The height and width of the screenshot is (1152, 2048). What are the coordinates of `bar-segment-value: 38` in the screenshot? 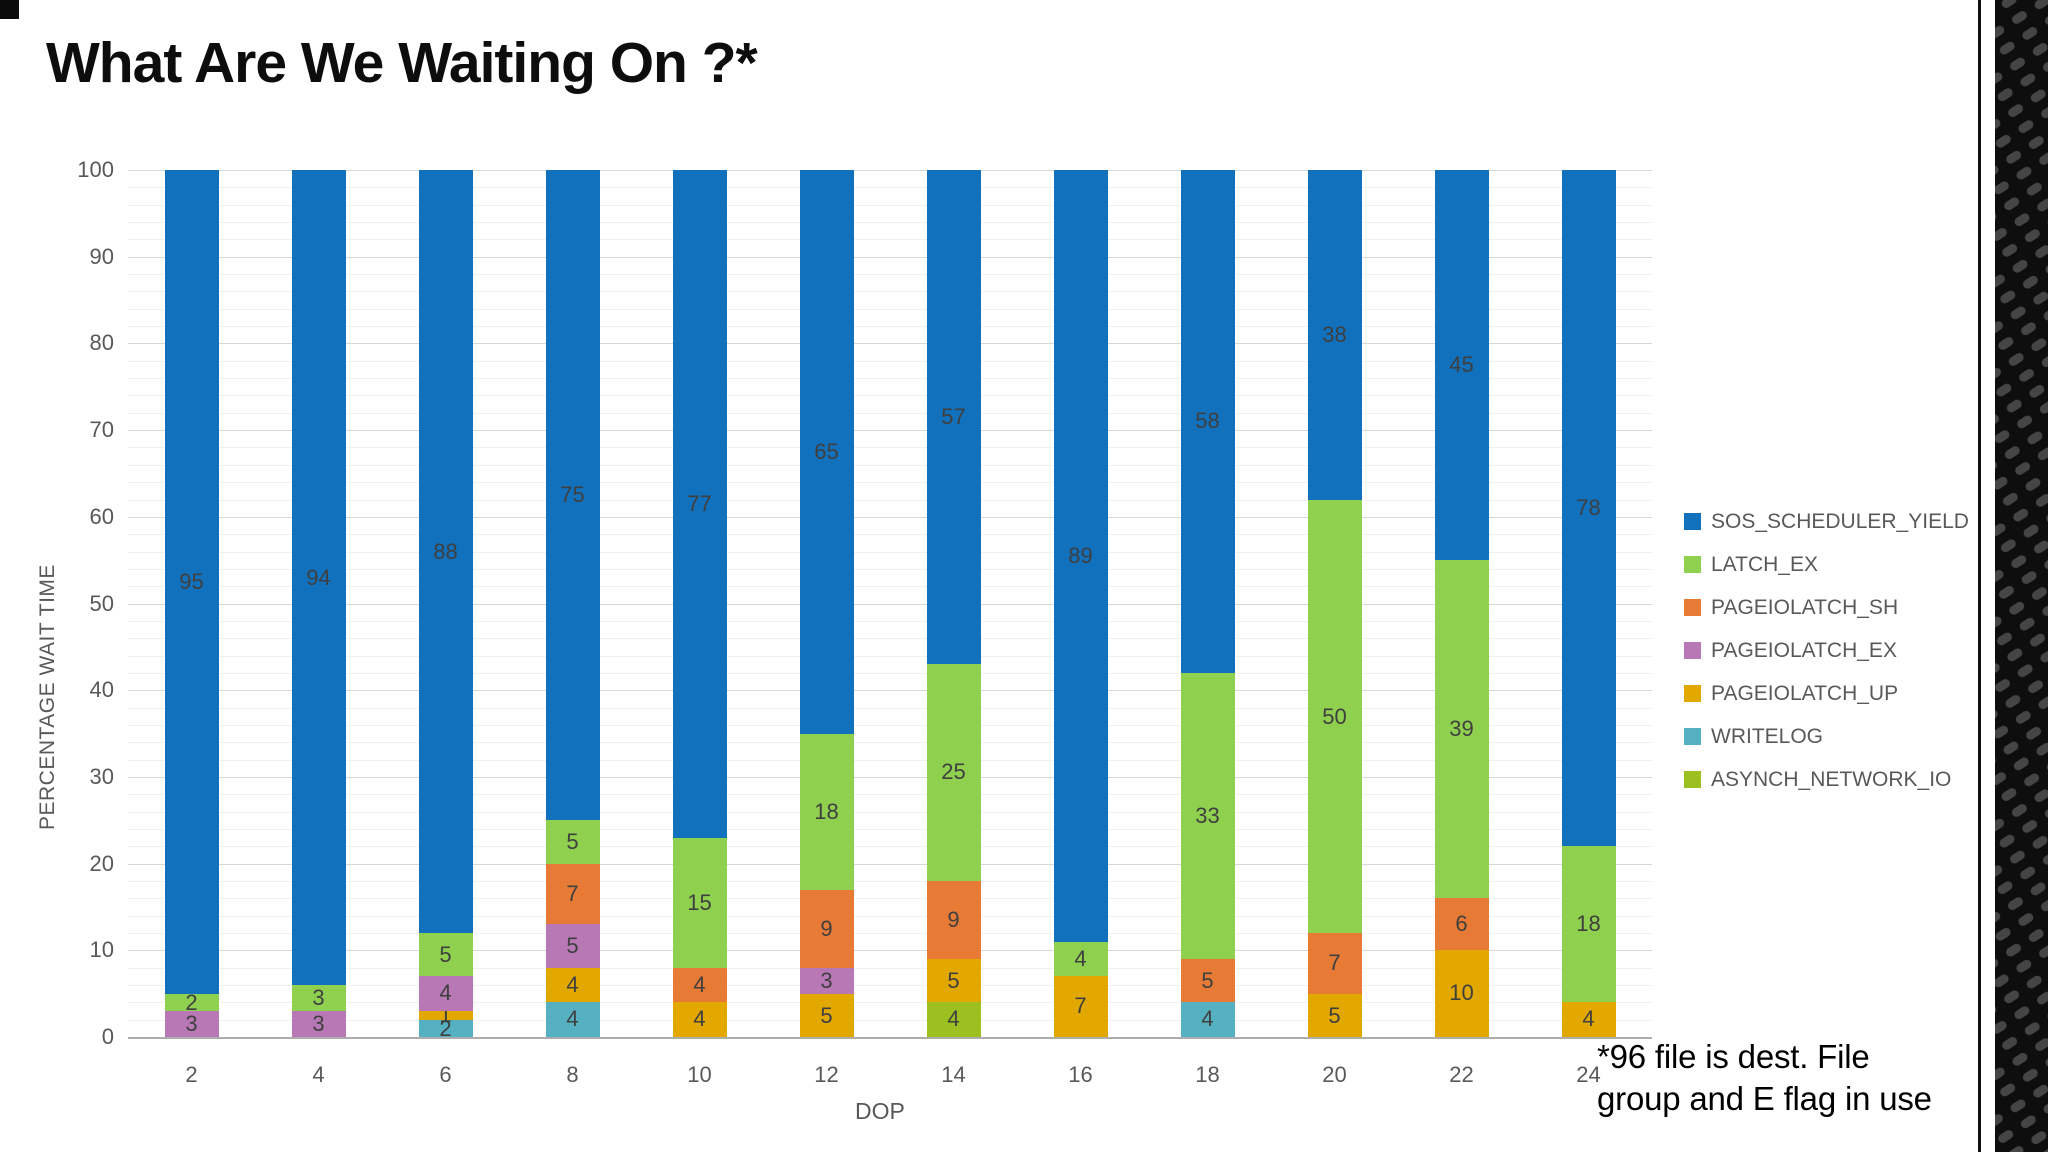 It's located at (1334, 334).